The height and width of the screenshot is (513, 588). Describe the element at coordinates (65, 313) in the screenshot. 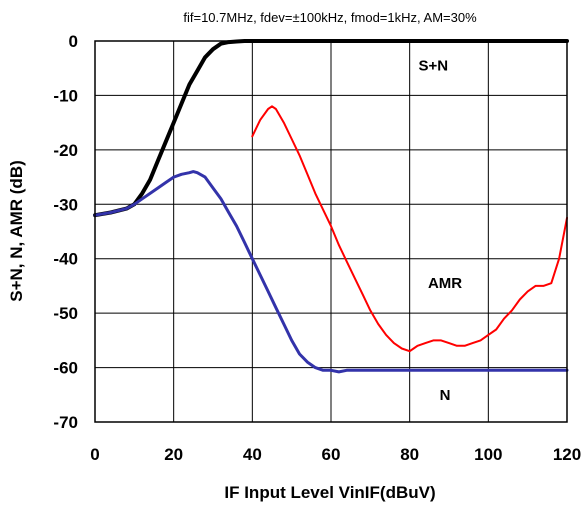

I see `y-tick-label: -50` at that location.